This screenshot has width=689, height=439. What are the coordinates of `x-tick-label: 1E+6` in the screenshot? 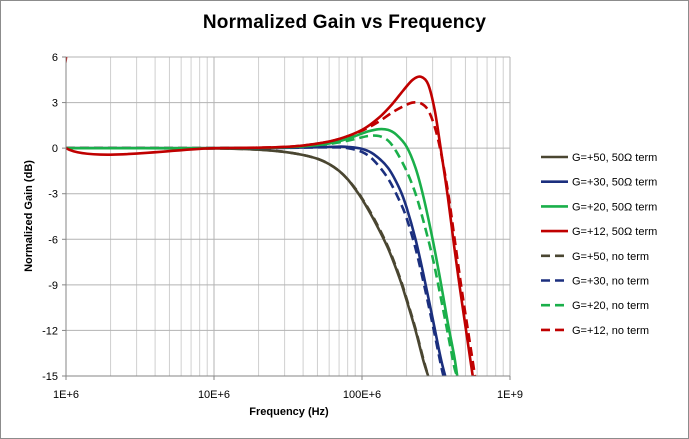 It's located at (66, 395).